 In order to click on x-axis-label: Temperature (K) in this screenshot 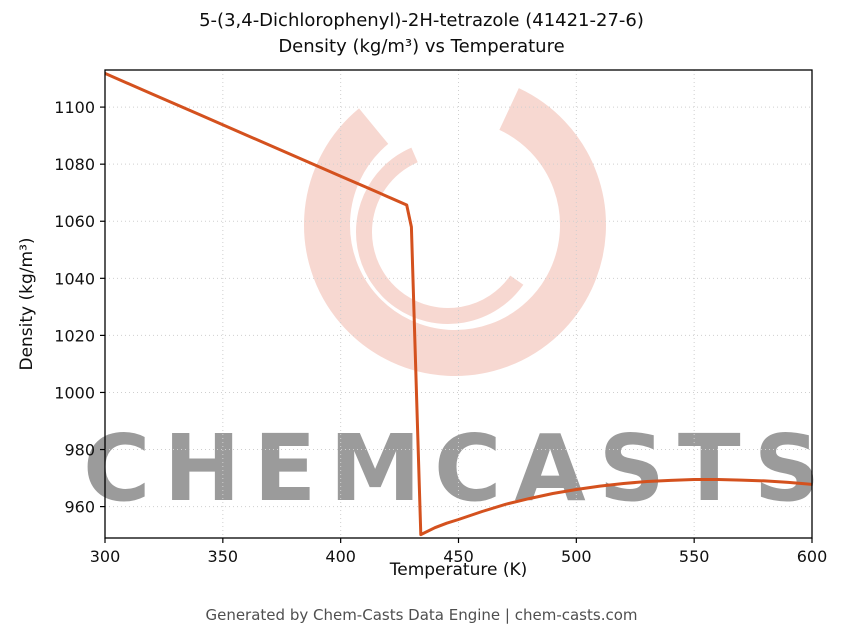, I will do `click(458, 570)`.